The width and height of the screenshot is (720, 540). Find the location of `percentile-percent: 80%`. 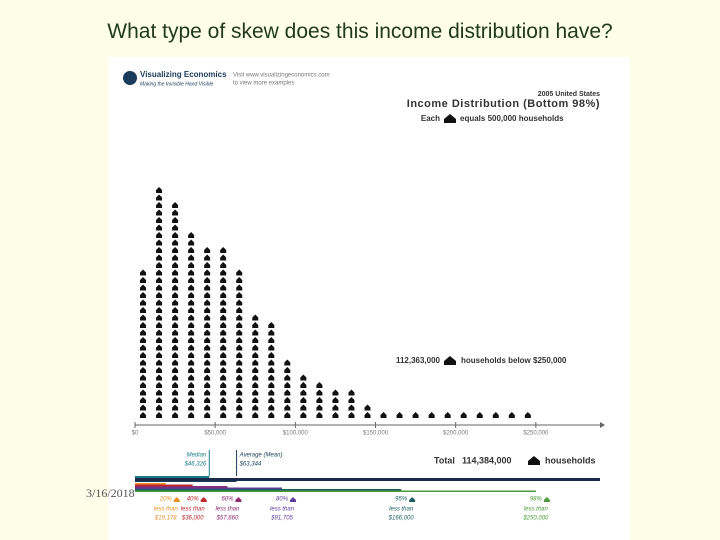

percentile-percent: 80% is located at coordinates (282, 500).